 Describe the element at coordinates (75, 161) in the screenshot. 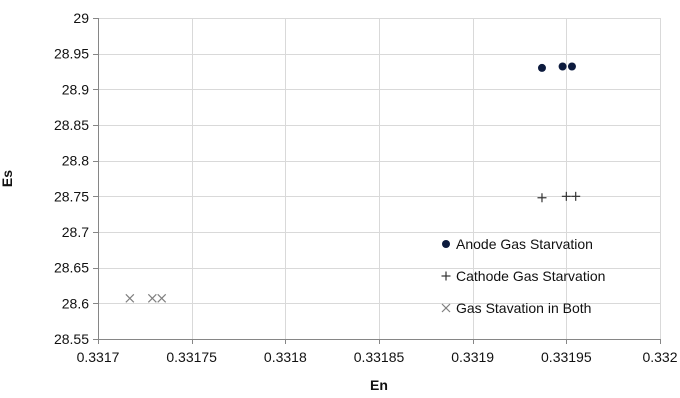

I see `y-tick-label: 28.8` at that location.